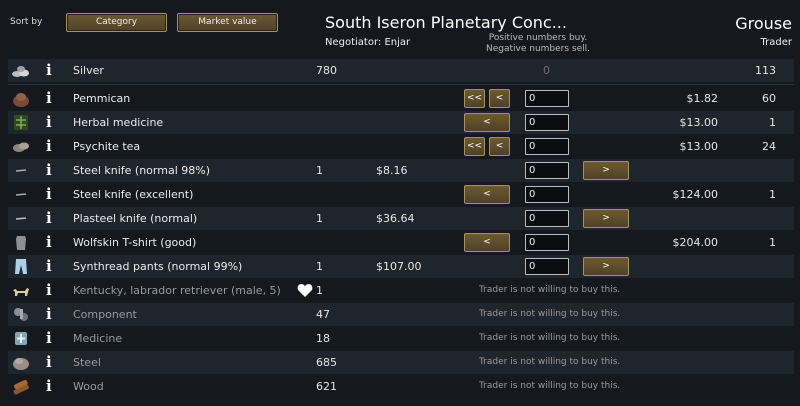  Describe the element at coordinates (763, 23) in the screenshot. I see `trader-name: Grouse` at that location.